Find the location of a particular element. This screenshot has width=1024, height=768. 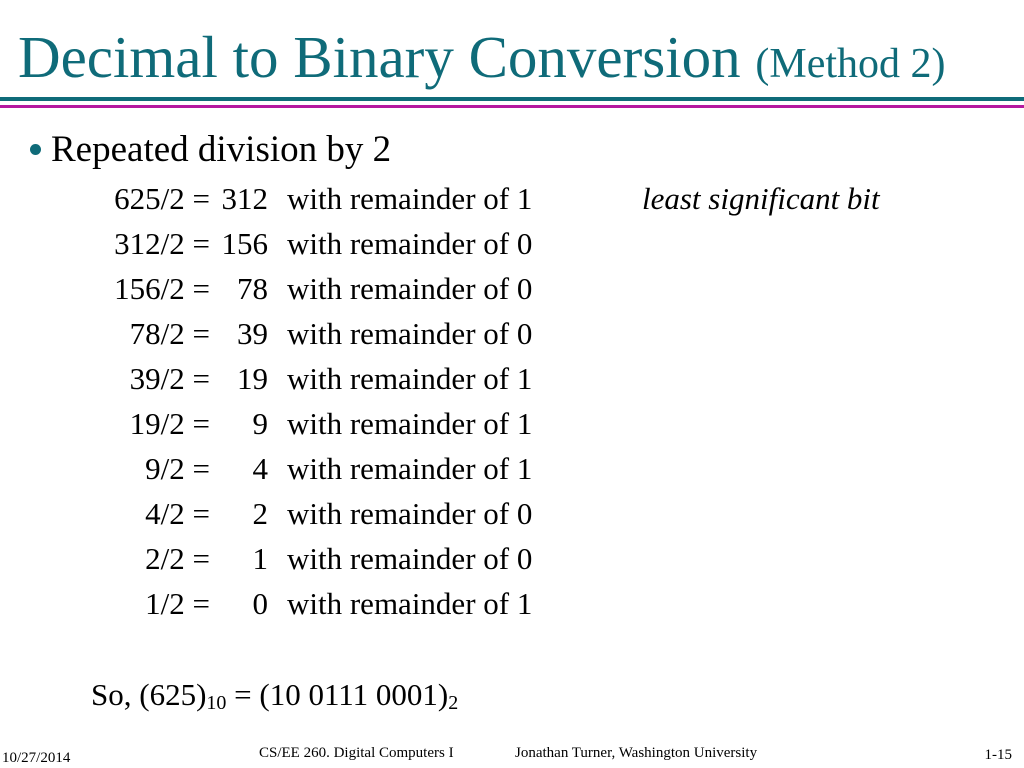

bullet-item: Repeated division by 2 is located at coordinates (210, 150).